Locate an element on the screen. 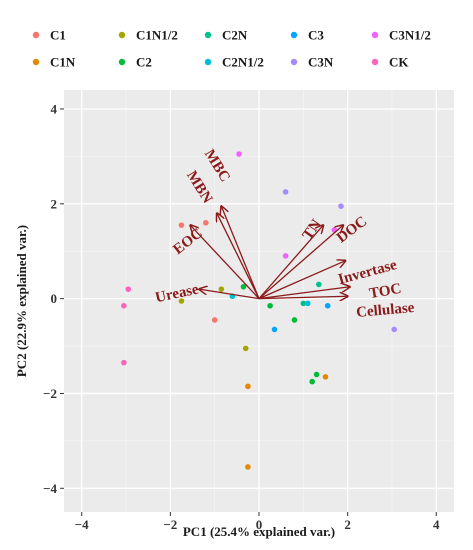  legend-label: C2N is located at coordinates (235, 35).